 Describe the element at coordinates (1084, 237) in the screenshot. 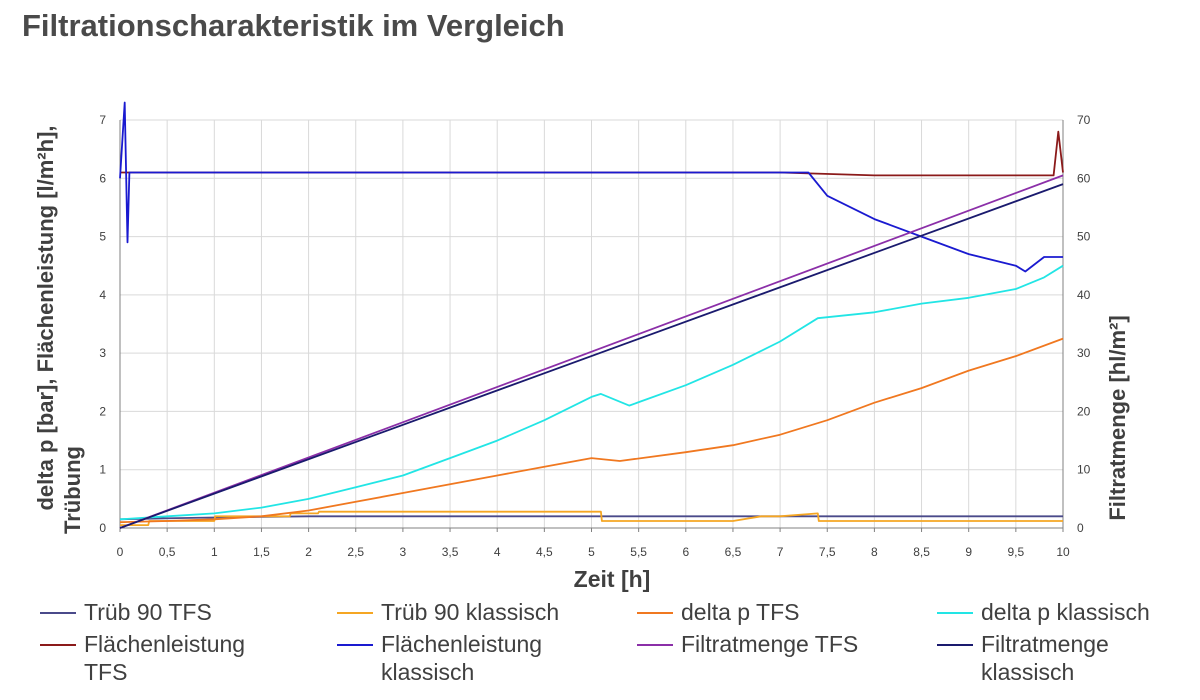

I see `y-tick-right-label: 50` at that location.